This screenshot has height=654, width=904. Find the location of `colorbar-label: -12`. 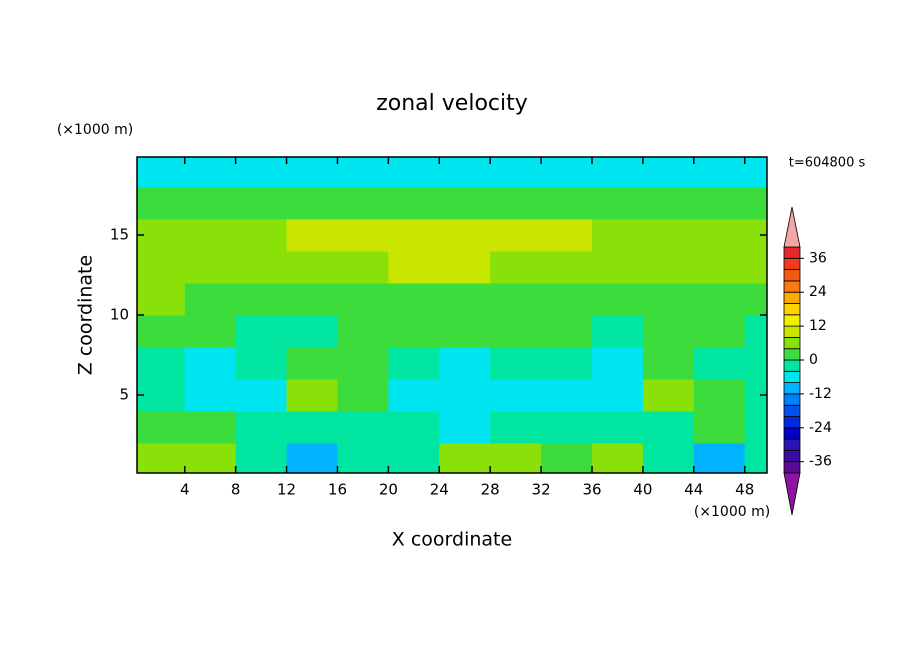

colorbar-label: -12 is located at coordinates (820, 394).